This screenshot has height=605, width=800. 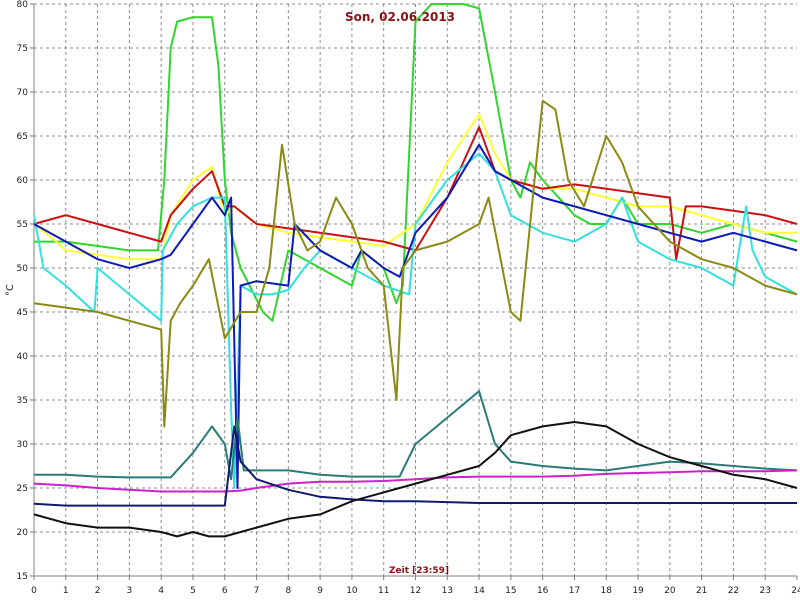 I want to click on x-tick-label: 12, so click(x=415, y=591).